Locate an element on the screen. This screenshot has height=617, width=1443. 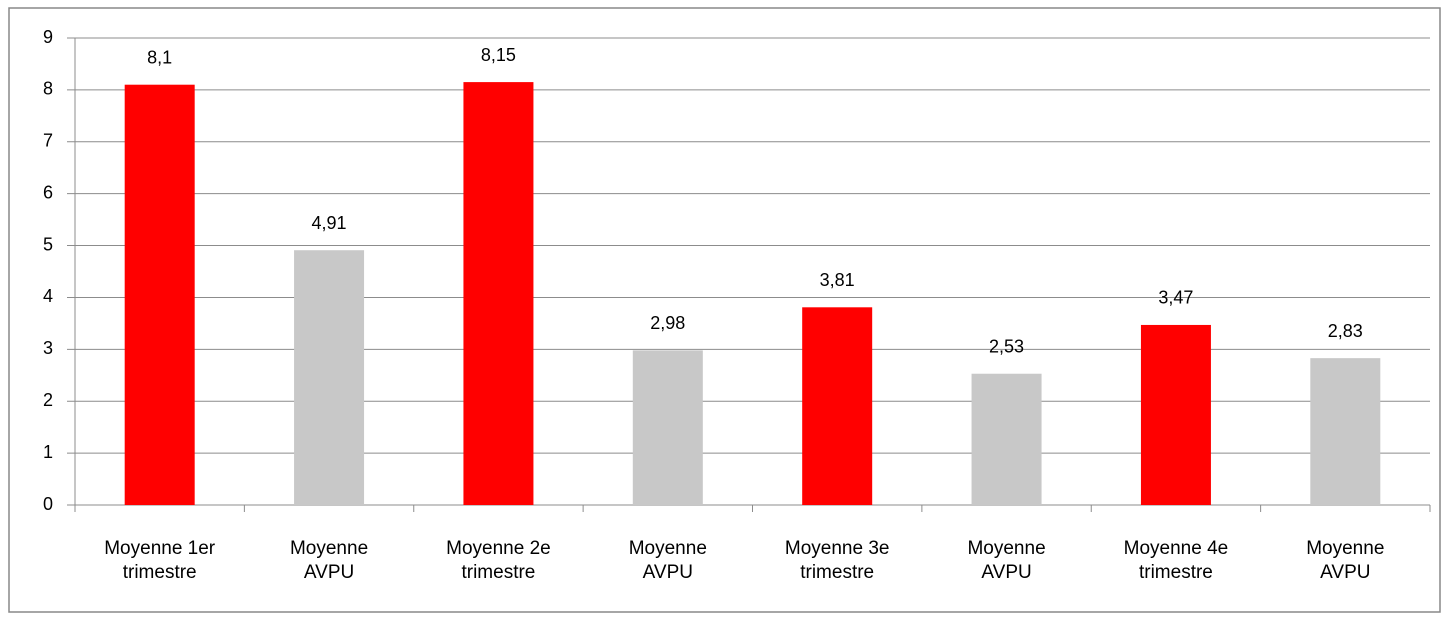
data-label: 3,47 is located at coordinates (1175, 298).